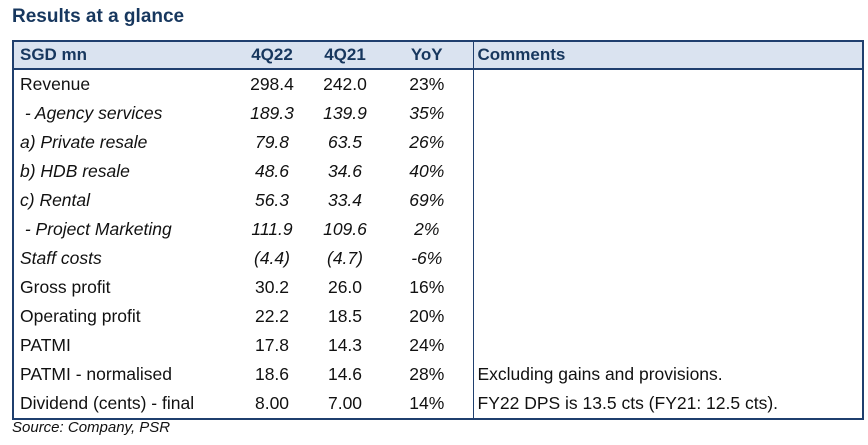 Image resolution: width=868 pixels, height=445 pixels. I want to click on table-title: Results at a glance, so click(98, 16).